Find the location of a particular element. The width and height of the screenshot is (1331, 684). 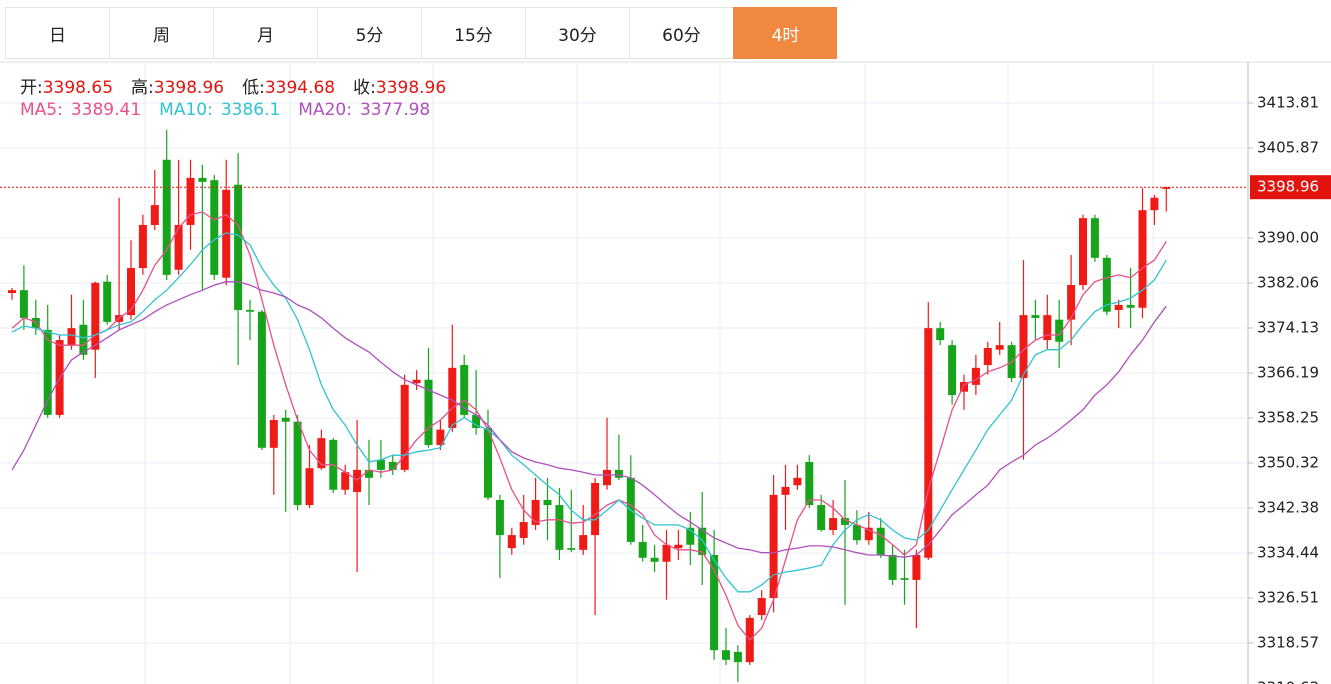

ma-label: MA10: is located at coordinates (186, 110).